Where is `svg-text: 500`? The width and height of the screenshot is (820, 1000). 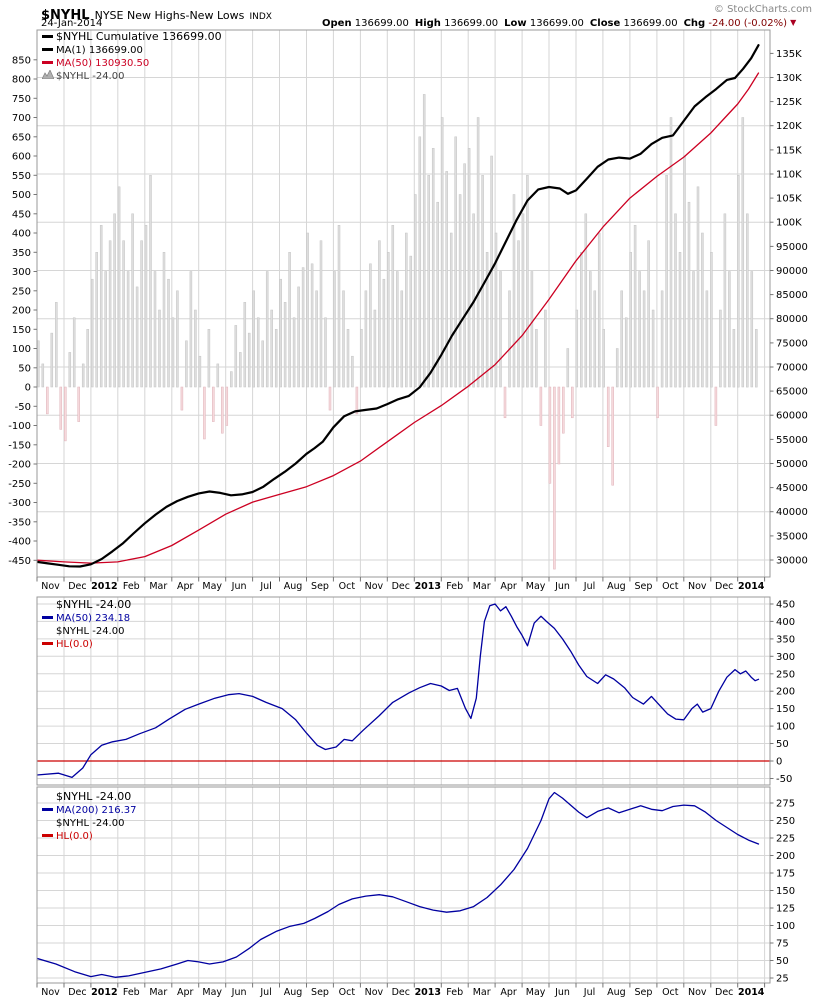
svg-text: 500 is located at coordinates (21, 195).